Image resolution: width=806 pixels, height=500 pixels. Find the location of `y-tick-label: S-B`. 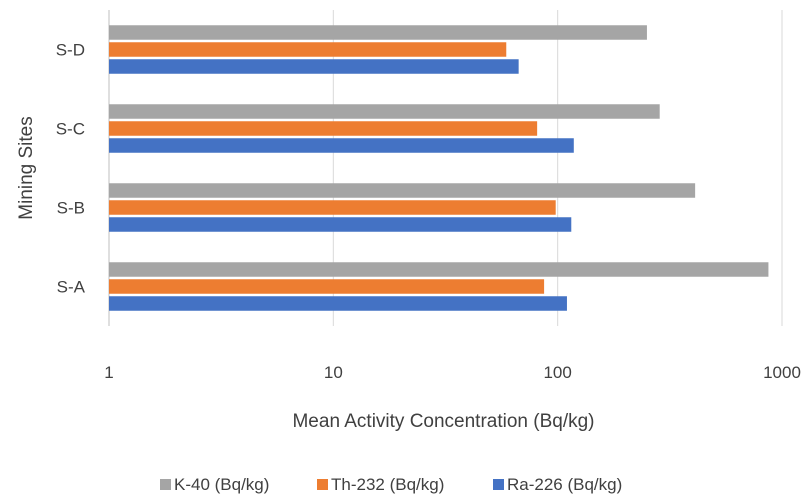

y-tick-label: S-B is located at coordinates (71, 208).